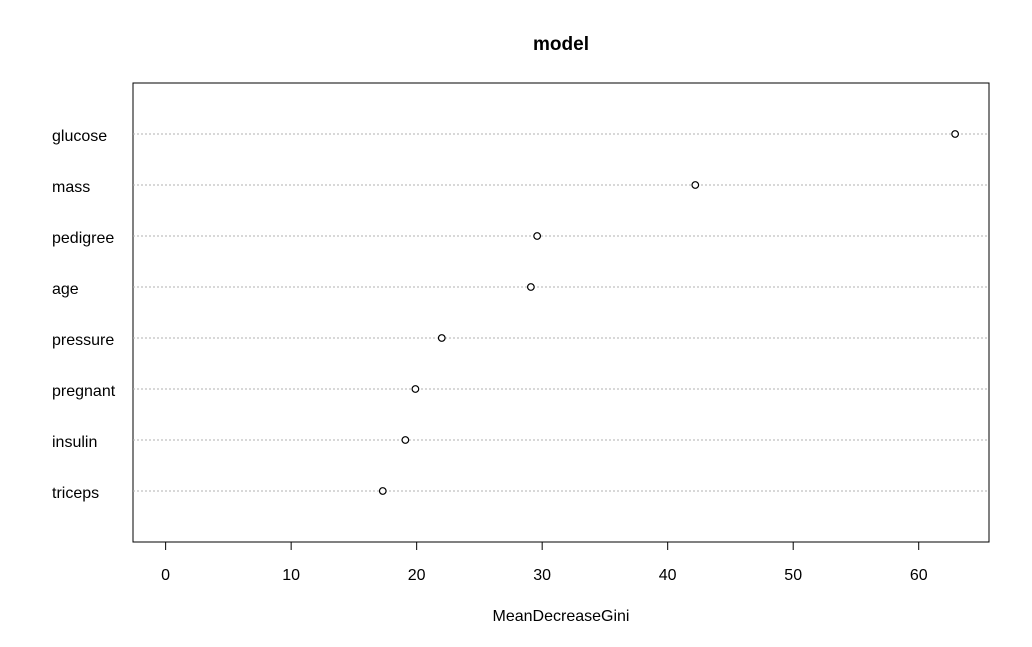 Image resolution: width=1032 pixels, height=647 pixels. I want to click on category-label: insulin, so click(74, 442).